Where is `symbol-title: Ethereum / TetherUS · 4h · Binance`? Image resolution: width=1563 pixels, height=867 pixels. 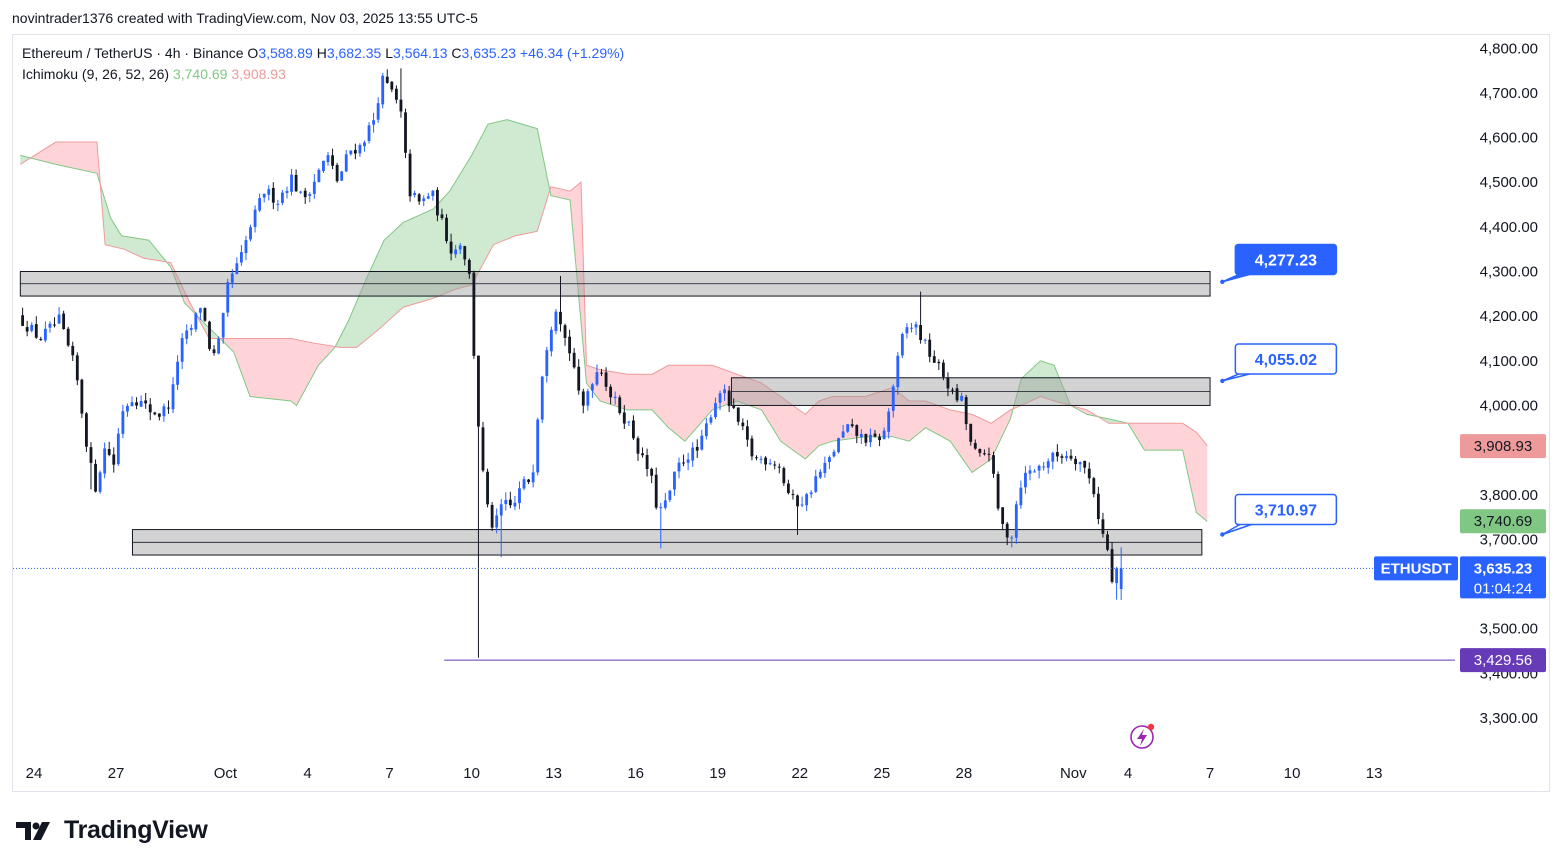
symbol-title: Ethereum / TetherUS · 4h · Binance is located at coordinates (133, 53).